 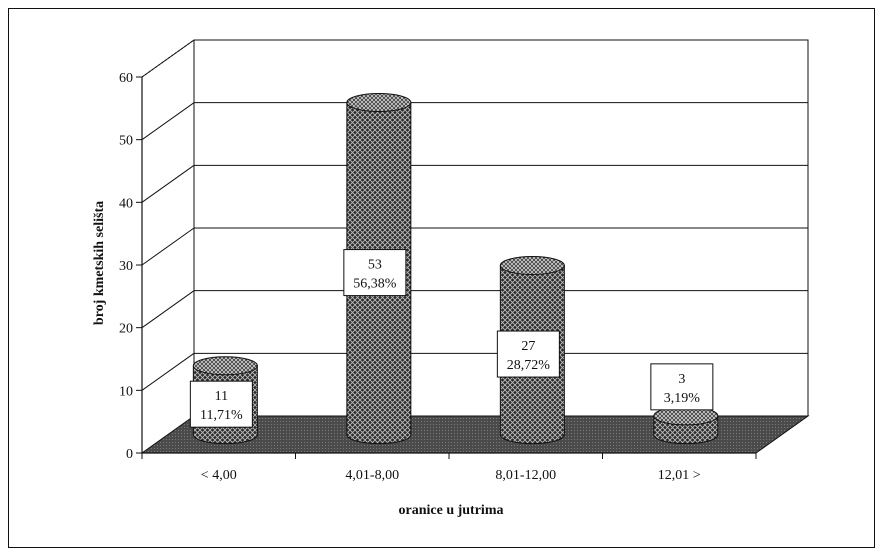 What do you see at coordinates (126, 391) in the screenshot?
I see `y-tick-label: 10` at bounding box center [126, 391].